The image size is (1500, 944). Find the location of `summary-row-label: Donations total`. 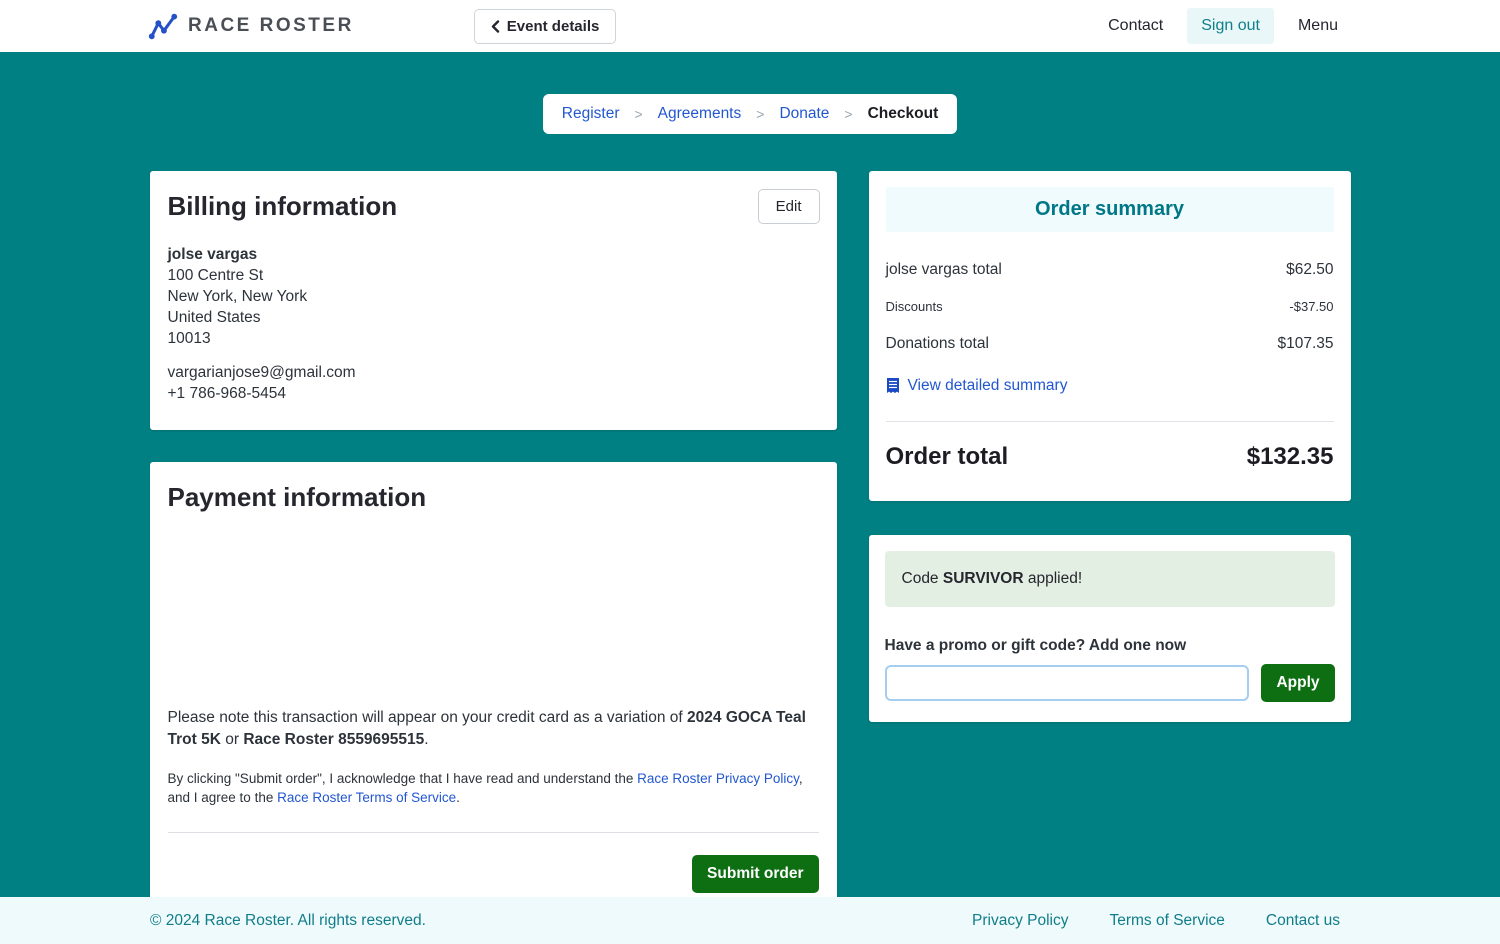

summary-row-label: Donations total is located at coordinates (937, 343).